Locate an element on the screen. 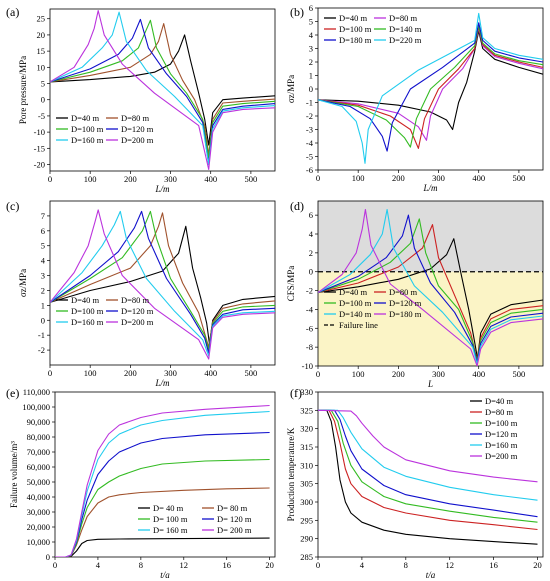  x-tick-label: 300 is located at coordinates (170, 179).